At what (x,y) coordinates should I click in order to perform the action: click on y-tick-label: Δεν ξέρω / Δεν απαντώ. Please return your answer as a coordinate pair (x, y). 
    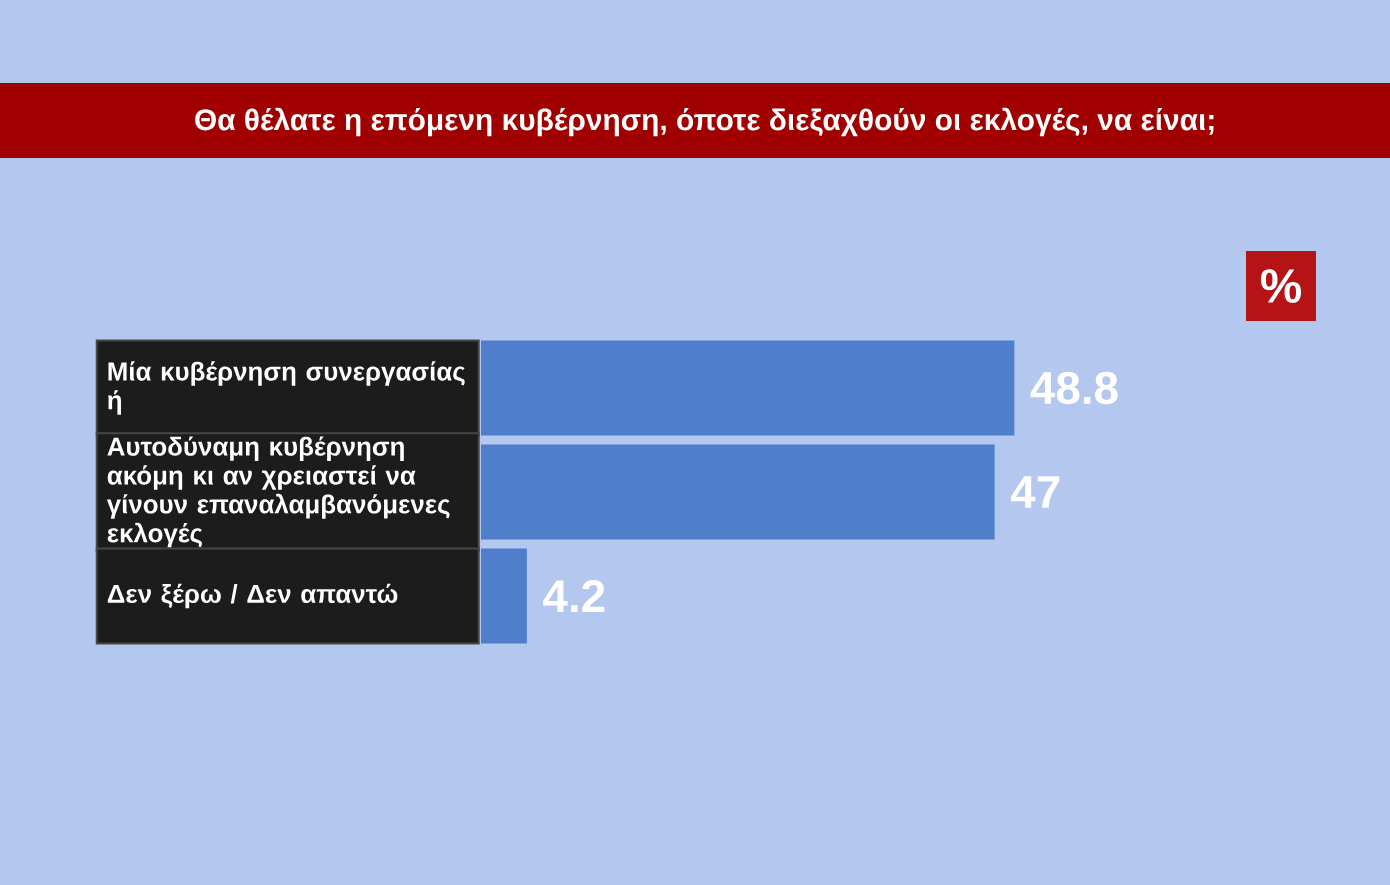
    Looking at the image, I should click on (252, 596).